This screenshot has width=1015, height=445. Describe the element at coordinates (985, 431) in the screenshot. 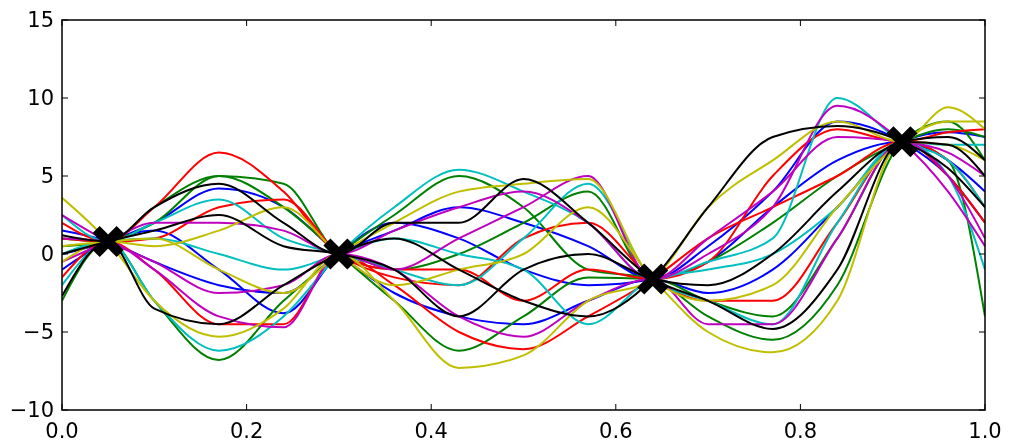

I see `x-tick-label: 1.0` at that location.